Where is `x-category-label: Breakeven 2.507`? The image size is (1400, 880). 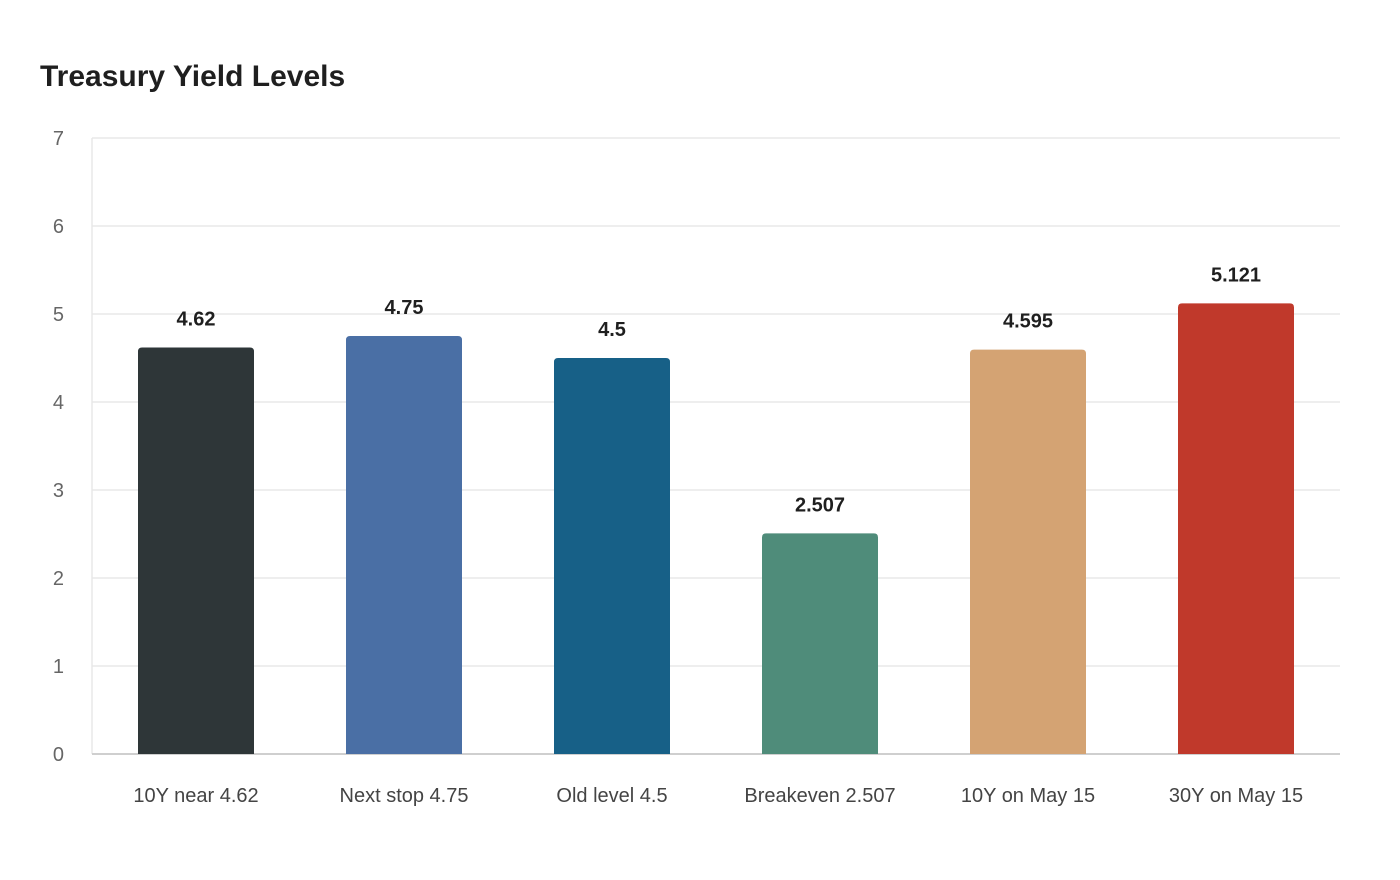 x-category-label: Breakeven 2.507 is located at coordinates (819, 796).